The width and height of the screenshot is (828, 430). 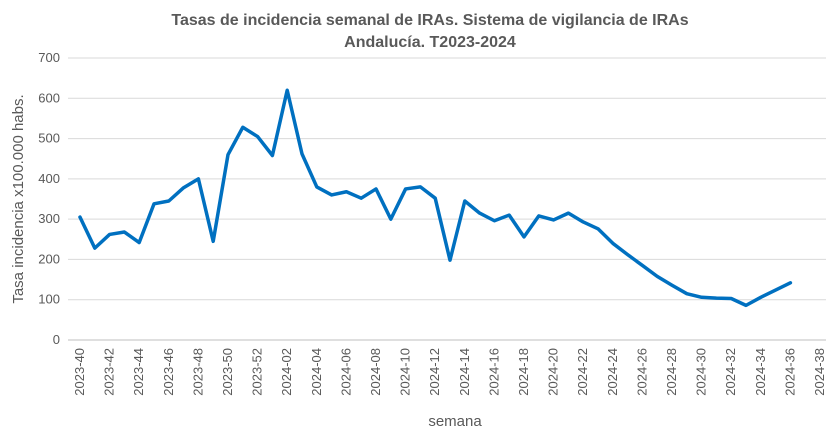 I want to click on x-tick-label: 2024-06, so click(x=345, y=372).